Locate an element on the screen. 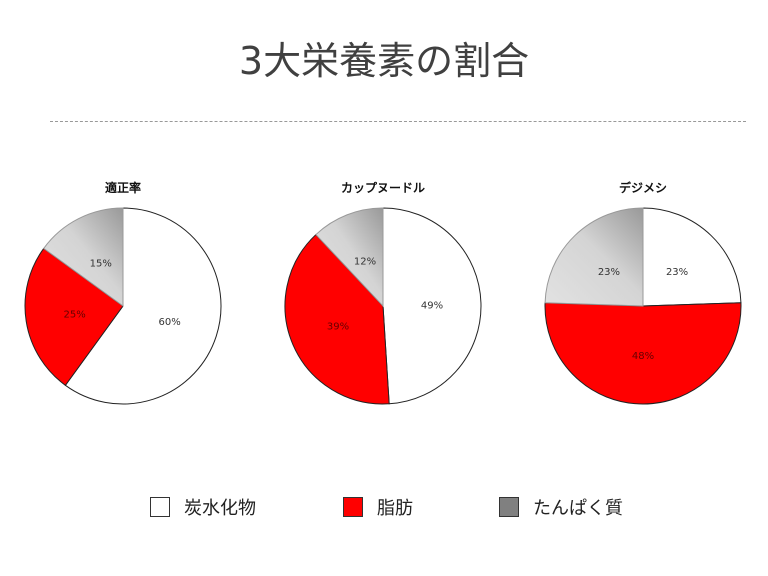 The width and height of the screenshot is (768, 576). divider is located at coordinates (398, 121).